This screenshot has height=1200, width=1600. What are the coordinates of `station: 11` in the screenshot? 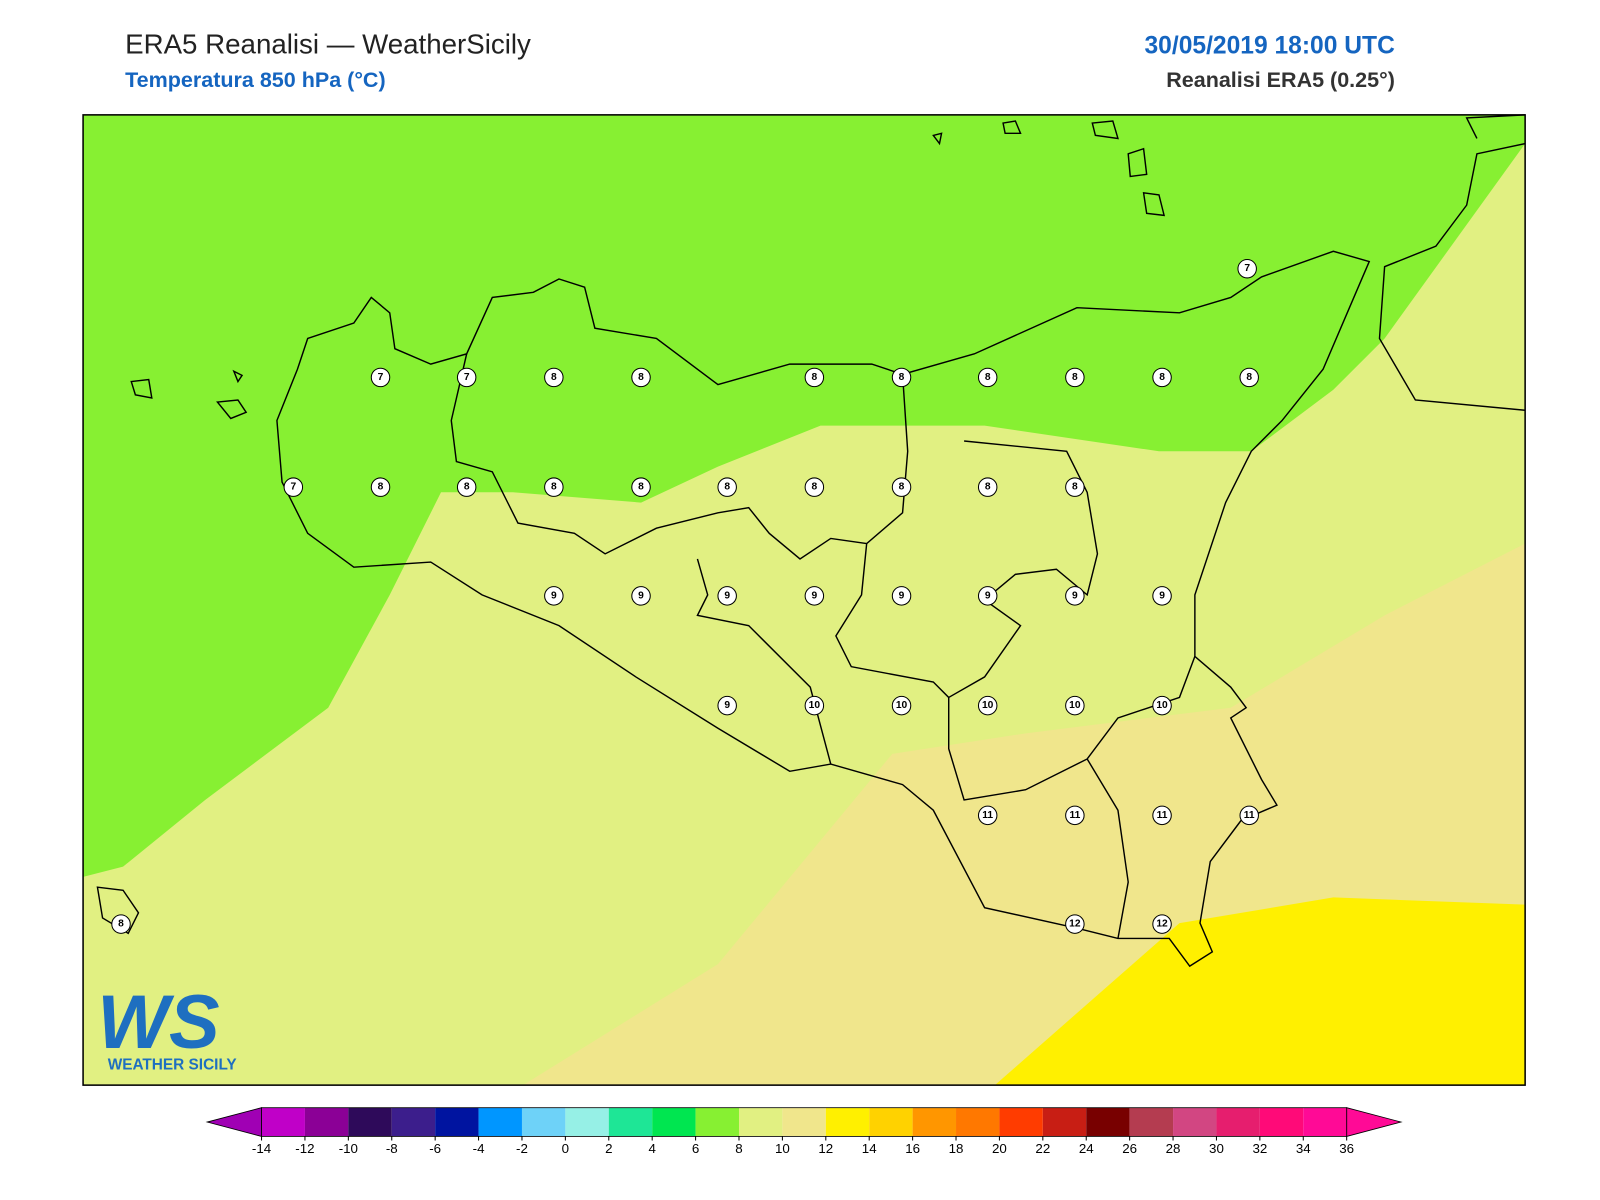 It's located at (1162, 815).